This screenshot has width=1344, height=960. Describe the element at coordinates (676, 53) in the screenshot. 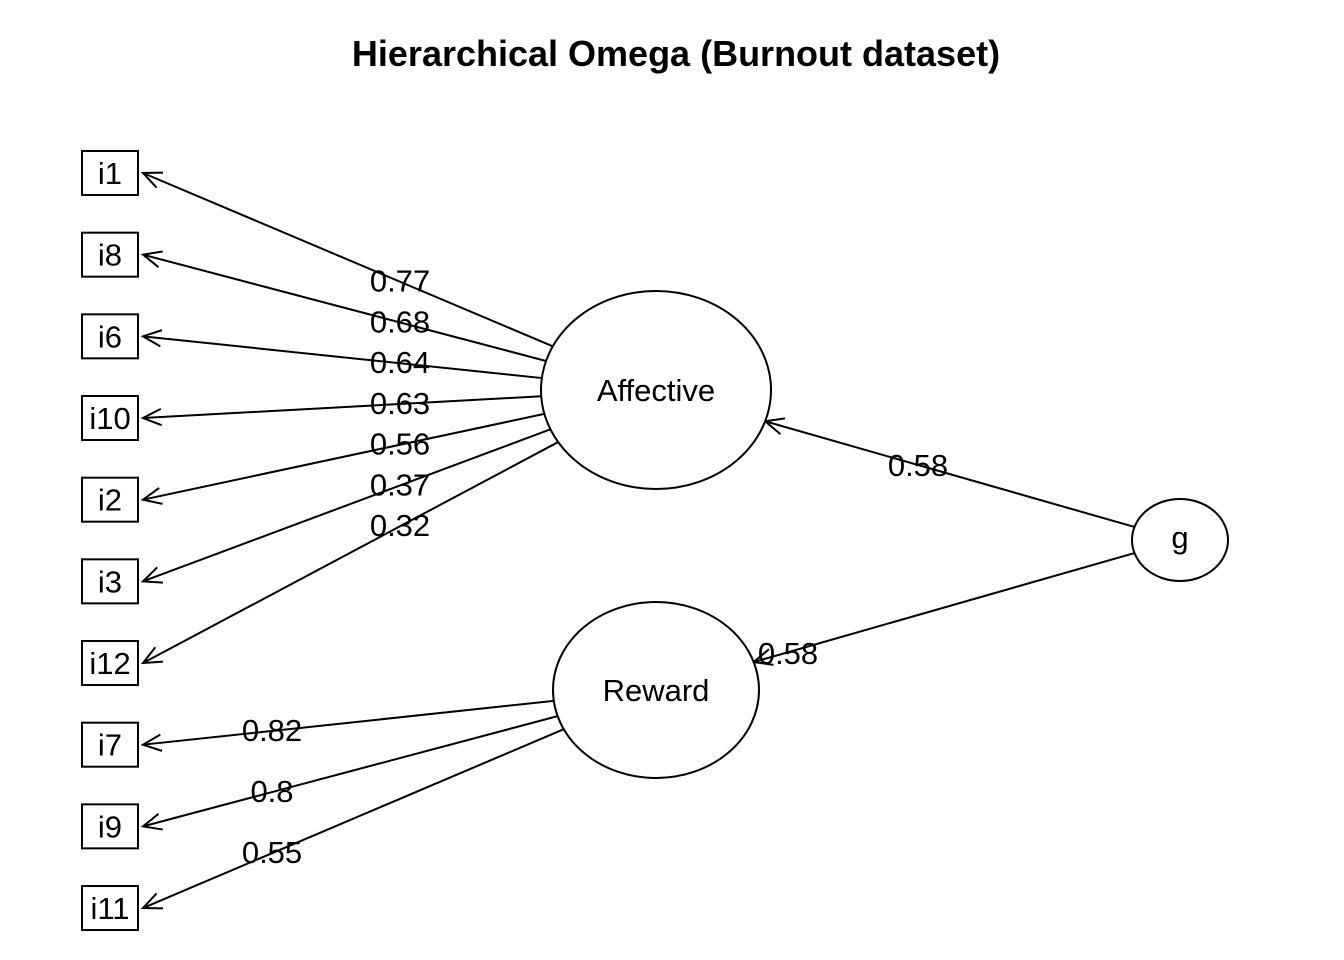

I see `diagram-title: Hierarchical Omega (Burnout dataset)` at that location.